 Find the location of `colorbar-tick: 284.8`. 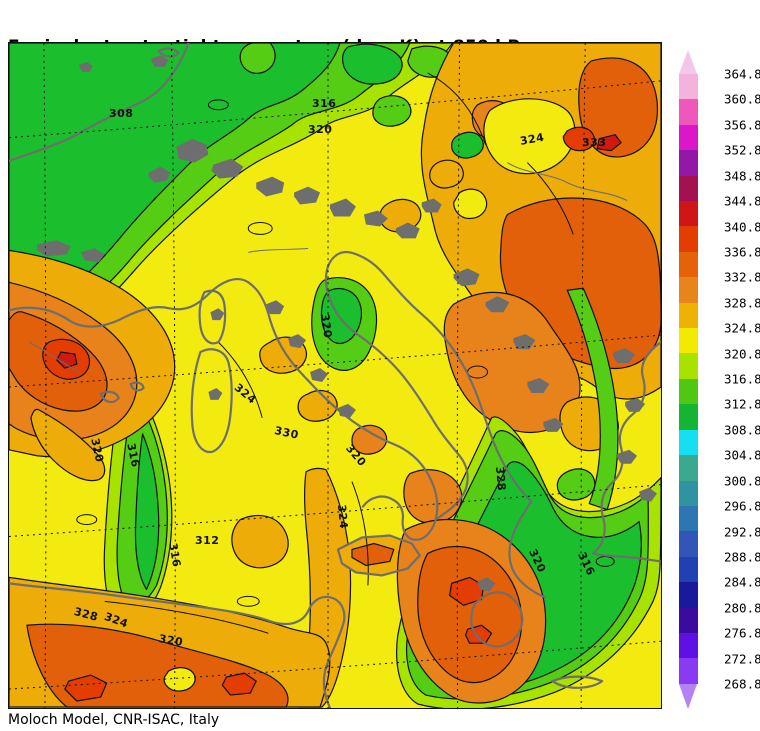

colorbar-tick: 284.8 is located at coordinates (742, 582).